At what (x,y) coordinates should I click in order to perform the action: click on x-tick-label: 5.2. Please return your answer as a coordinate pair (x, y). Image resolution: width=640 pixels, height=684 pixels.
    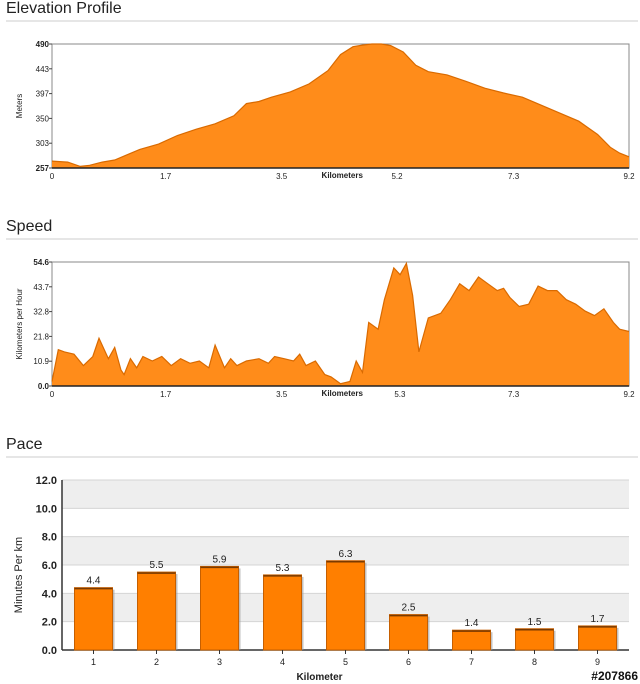
    Looking at the image, I should click on (397, 176).